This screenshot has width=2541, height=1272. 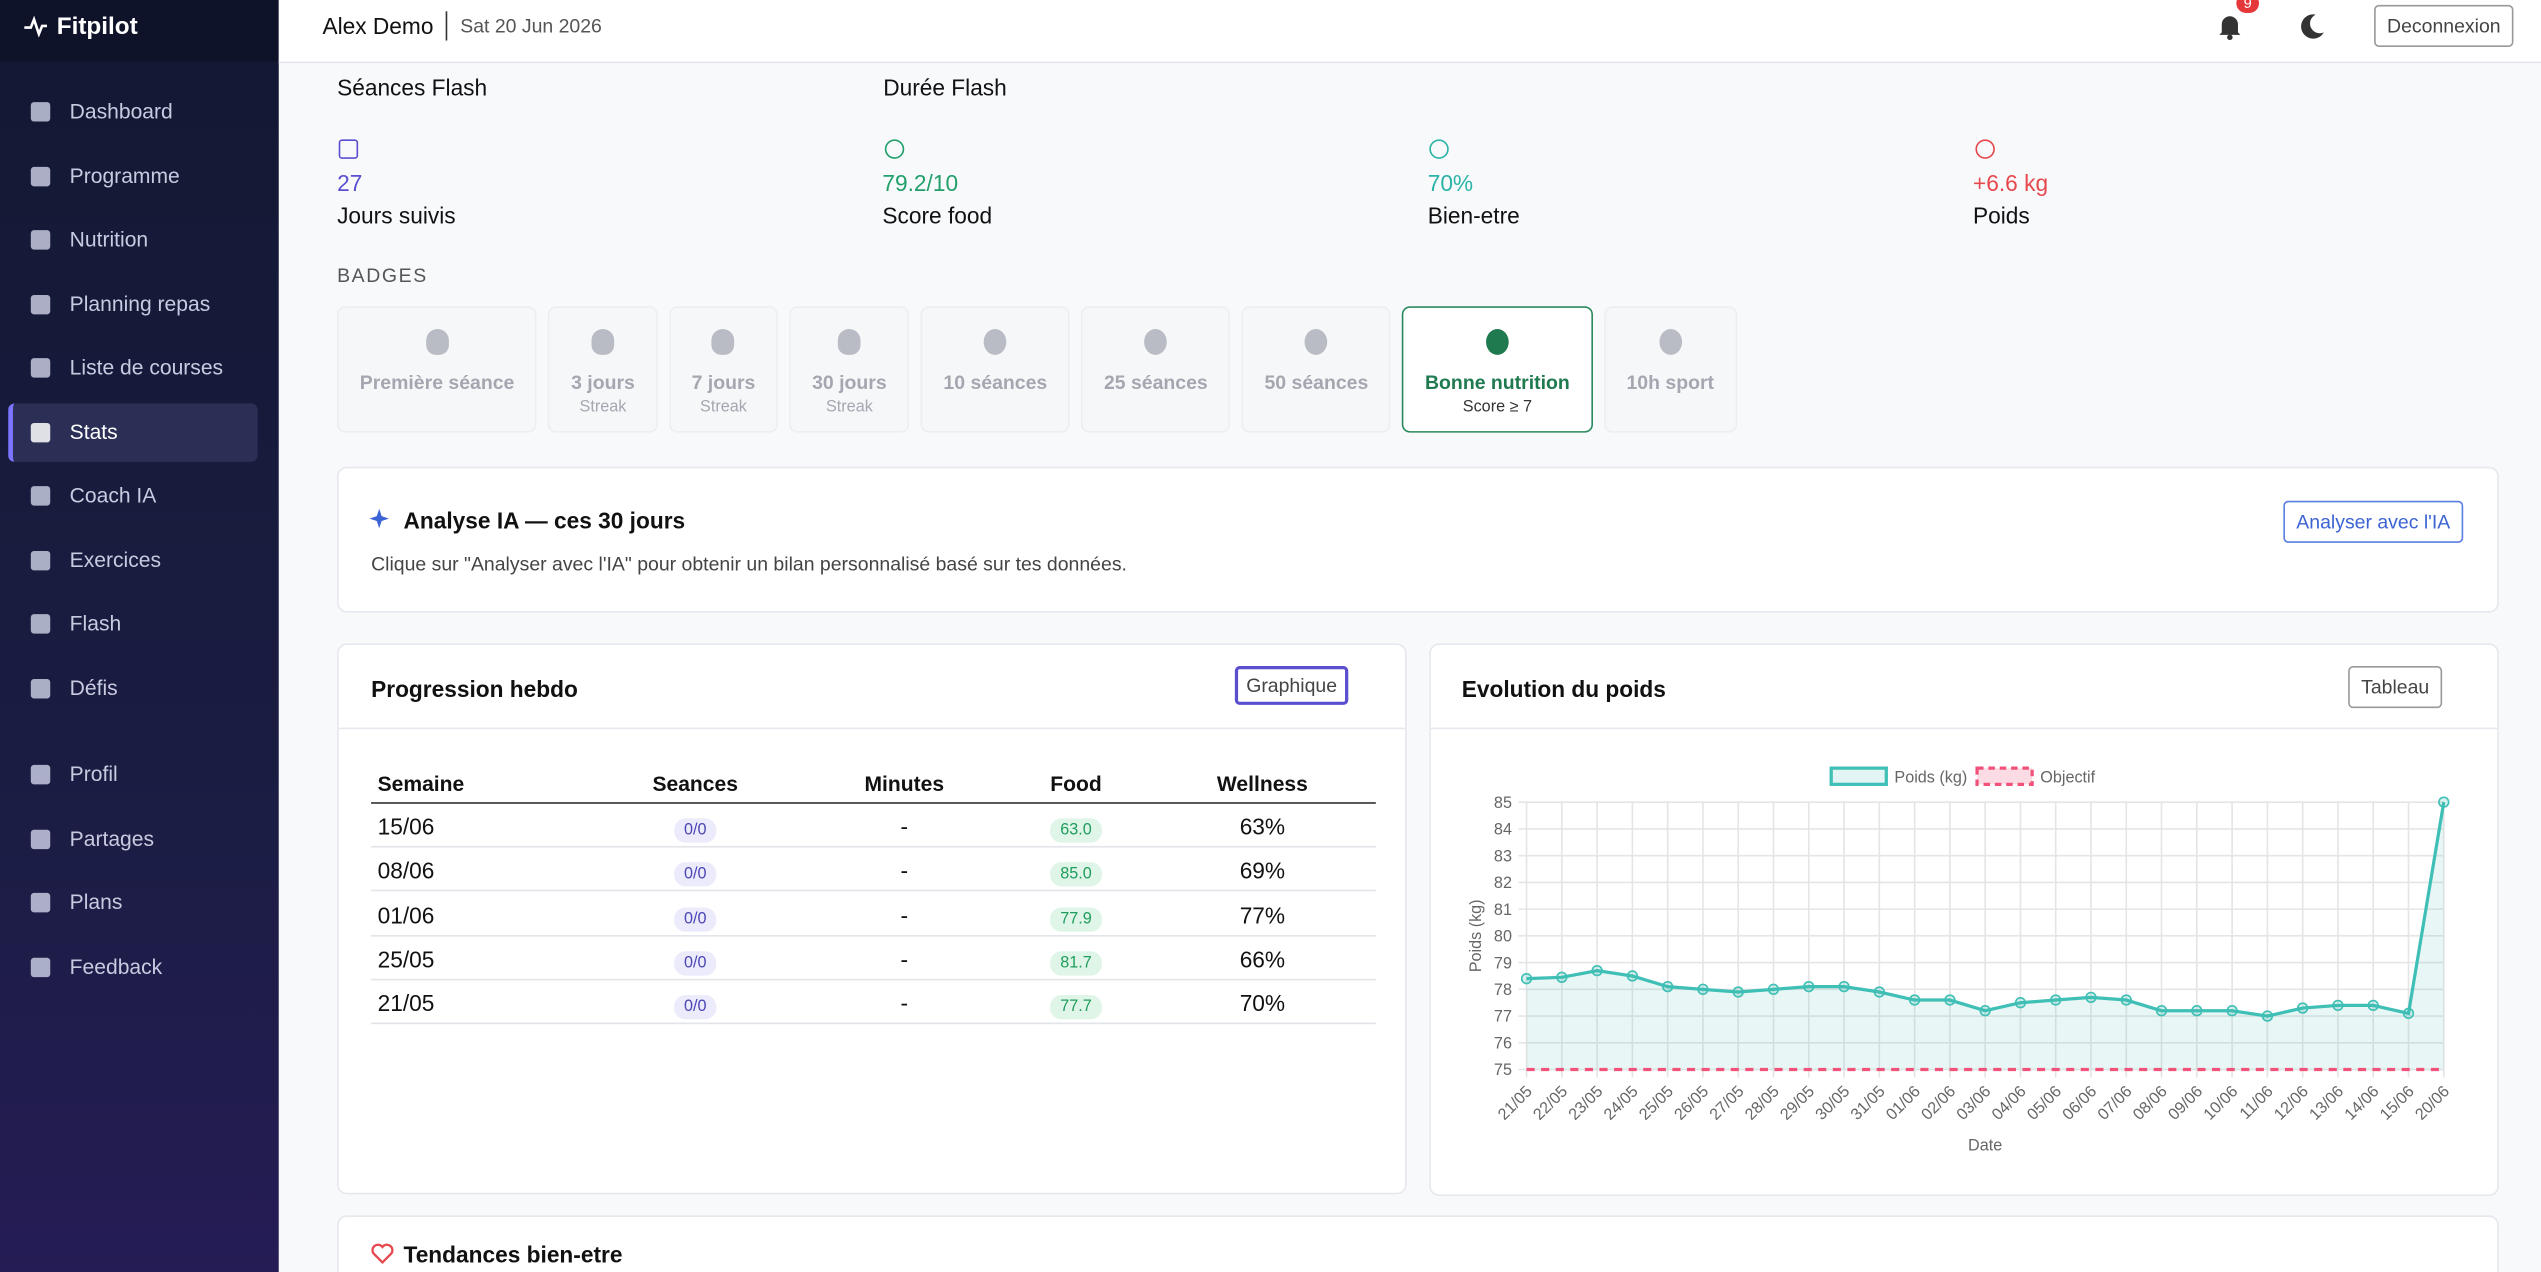 I want to click on badge-sub: Streak, so click(x=723, y=407).